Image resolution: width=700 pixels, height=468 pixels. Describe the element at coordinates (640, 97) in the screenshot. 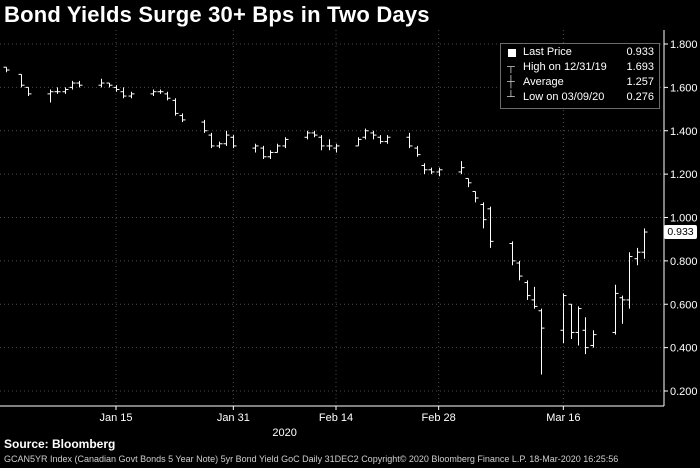

I see `legend-value: 0.276` at that location.